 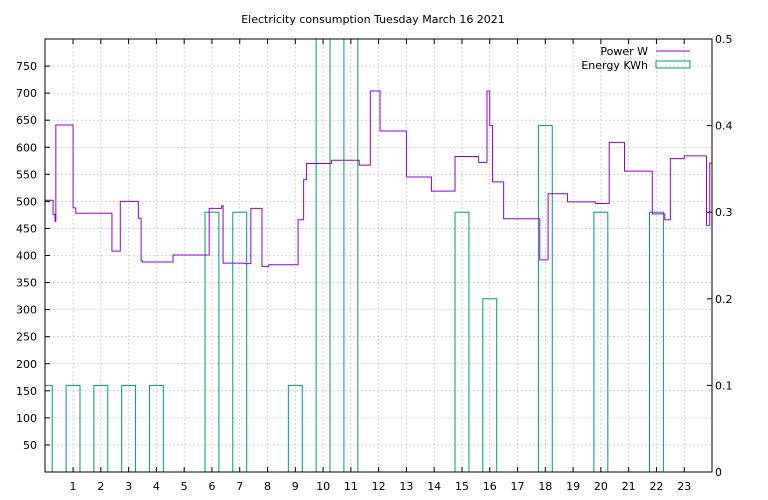 I want to click on x-tick-label: 7, so click(x=239, y=486).